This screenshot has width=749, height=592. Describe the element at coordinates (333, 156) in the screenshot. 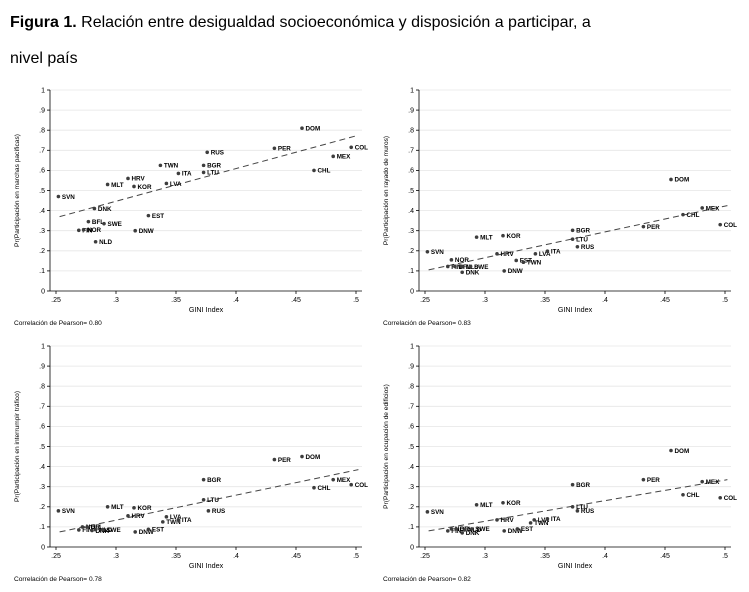

I see `data-point-MEX` at that location.